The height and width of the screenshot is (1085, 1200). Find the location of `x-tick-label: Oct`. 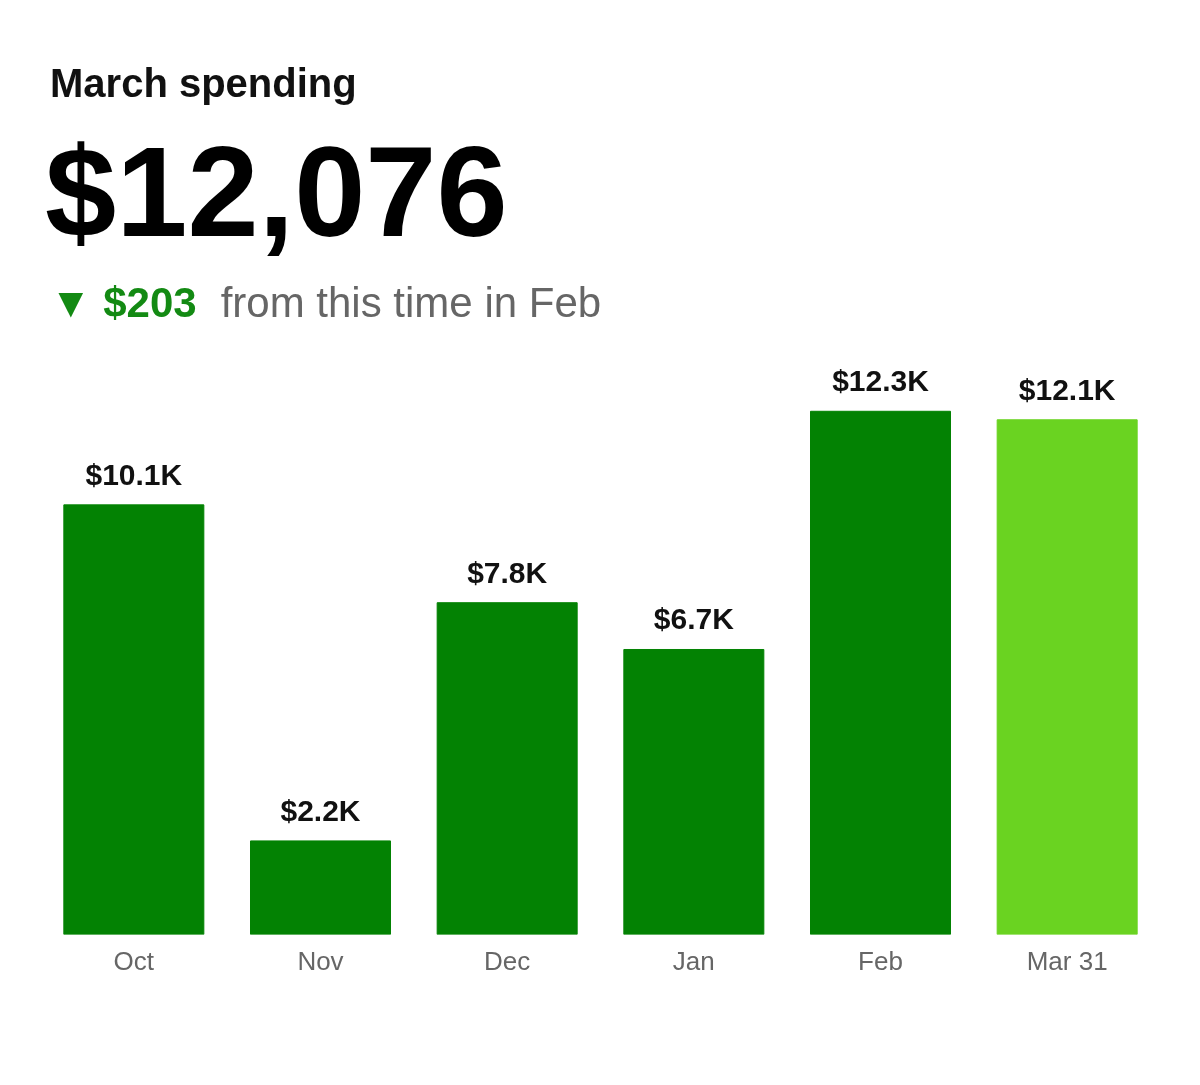

x-tick-label: Oct is located at coordinates (134, 960).